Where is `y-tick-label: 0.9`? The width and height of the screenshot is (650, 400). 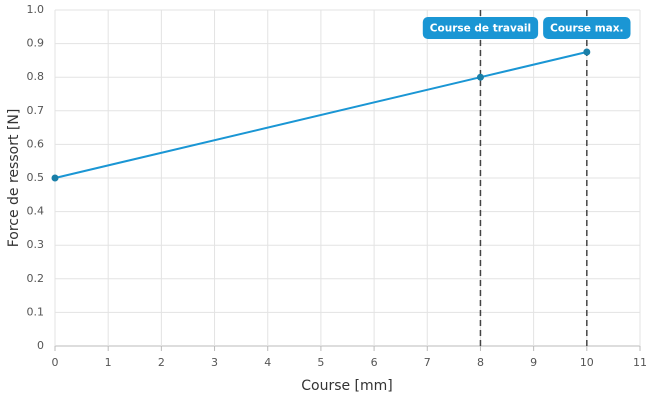
y-tick-label: 0.9 is located at coordinates (36, 43).